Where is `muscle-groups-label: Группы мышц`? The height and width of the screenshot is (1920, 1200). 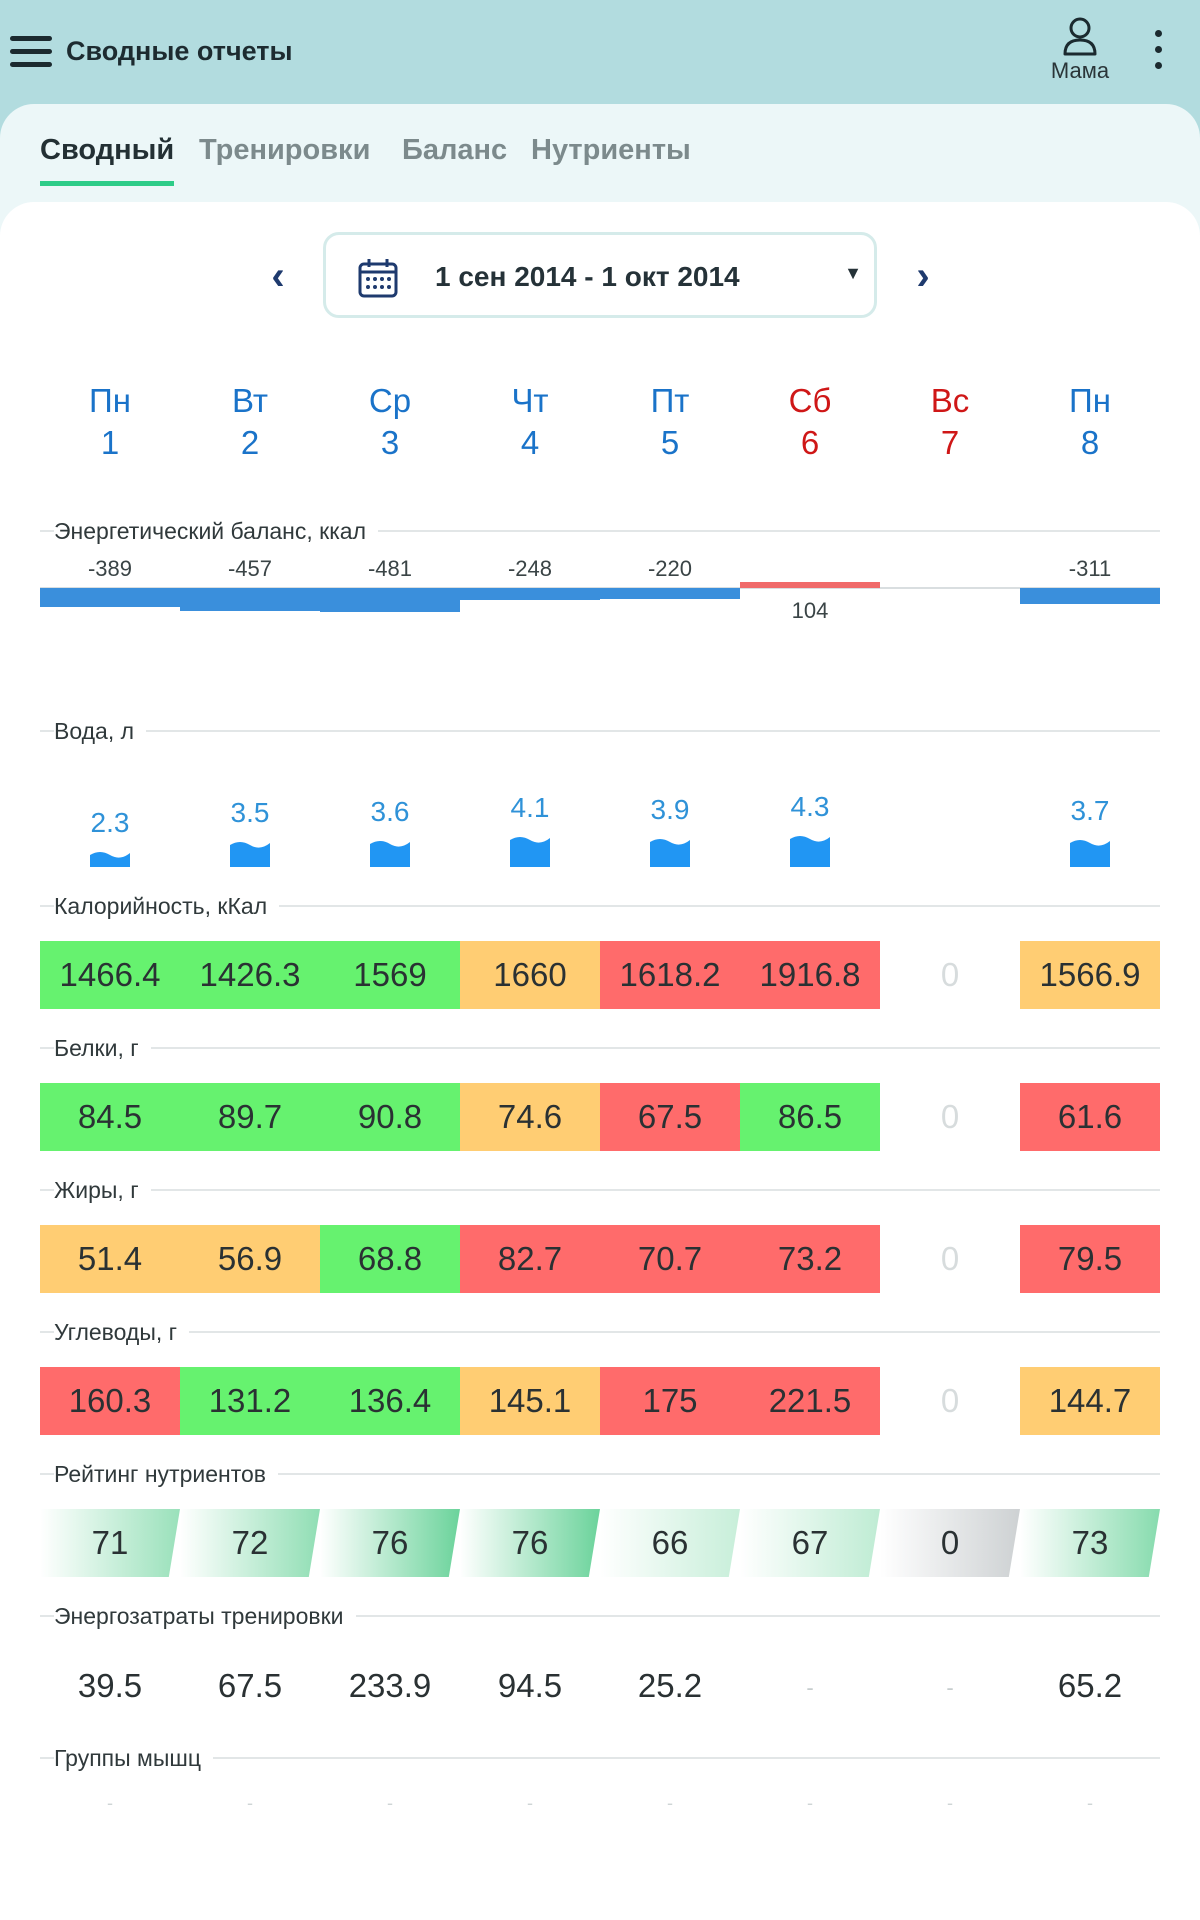 muscle-groups-label: Группы мышц is located at coordinates (133, 1758).